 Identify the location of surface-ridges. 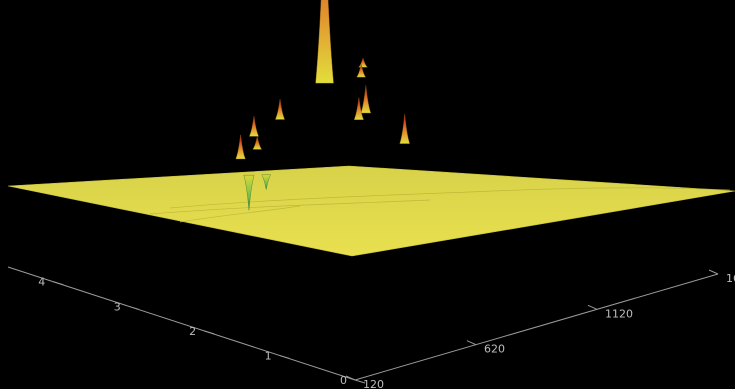
(440, 205).